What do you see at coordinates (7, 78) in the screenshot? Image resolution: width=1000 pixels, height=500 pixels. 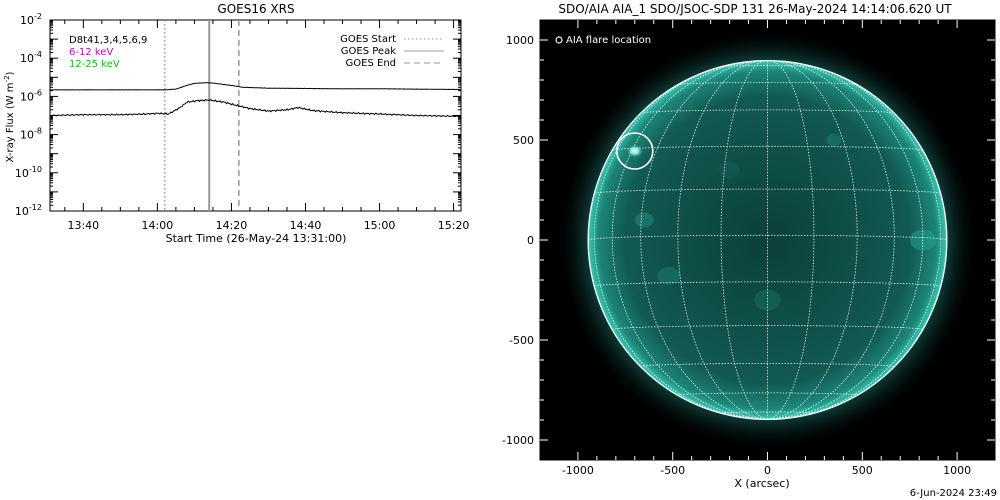 I see `goes-y-axis-label-sup: -2` at bounding box center [7, 78].